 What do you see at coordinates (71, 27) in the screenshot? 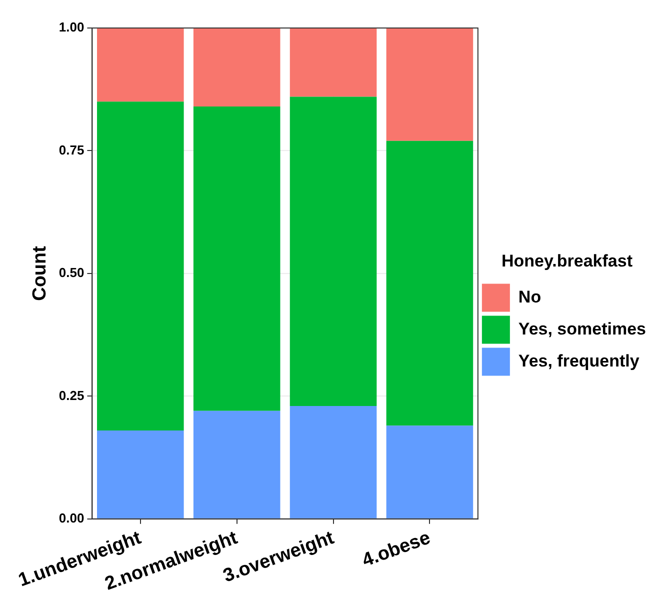
I see `y-tick-label: 1.00` at bounding box center [71, 27].